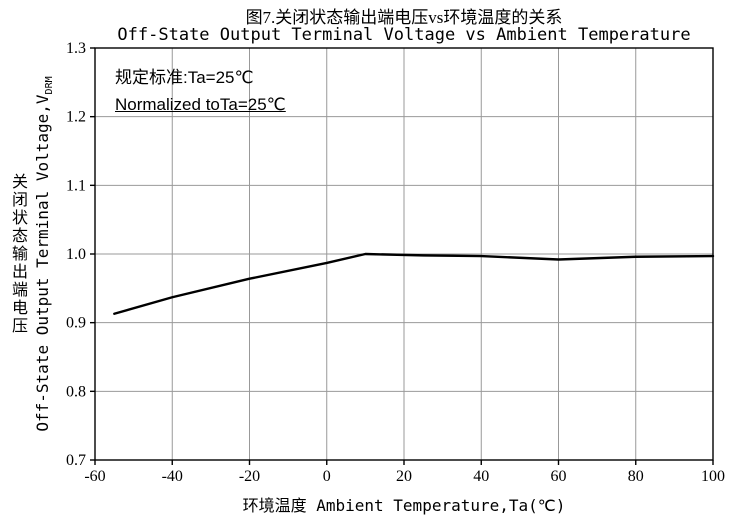 The height and width of the screenshot is (520, 729). Describe the element at coordinates (76, 323) in the screenshot. I see `y-tick-label: 0.9` at that location.